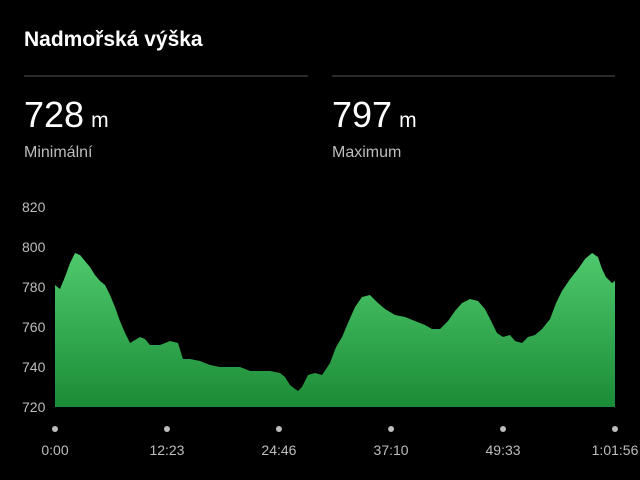 The height and width of the screenshot is (480, 640). What do you see at coordinates (34, 287) in the screenshot?
I see `y-tick-label: 780` at bounding box center [34, 287].